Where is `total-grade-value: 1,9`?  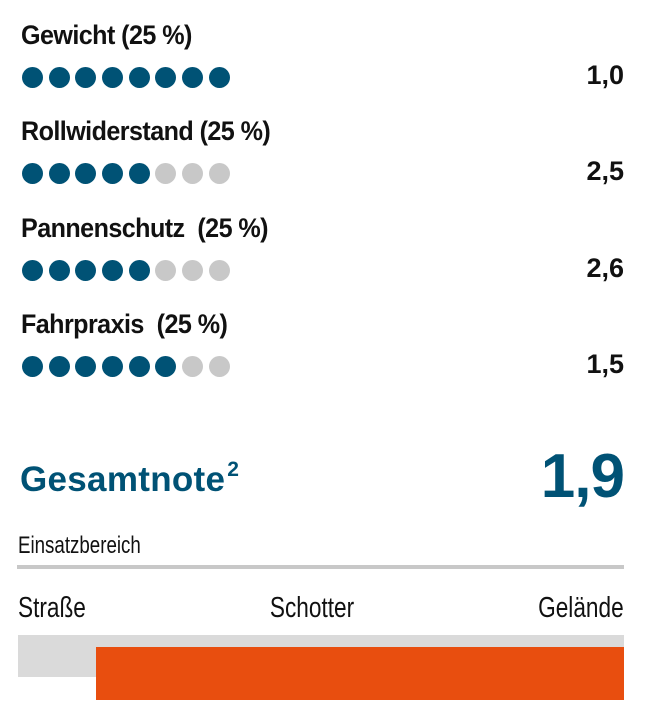
total-grade-value: 1,9 is located at coordinates (582, 476).